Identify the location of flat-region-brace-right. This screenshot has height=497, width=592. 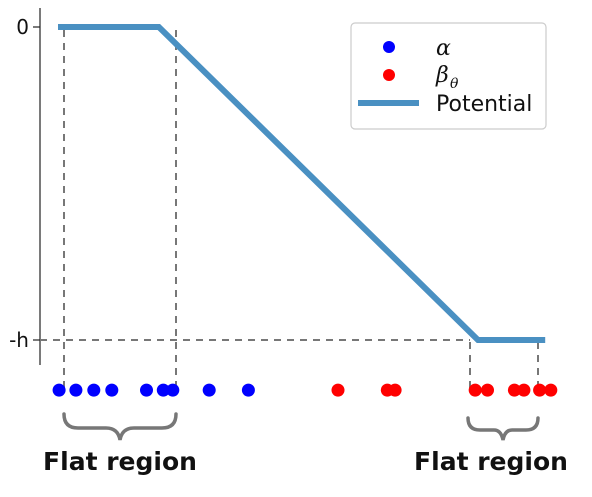
(503, 428).